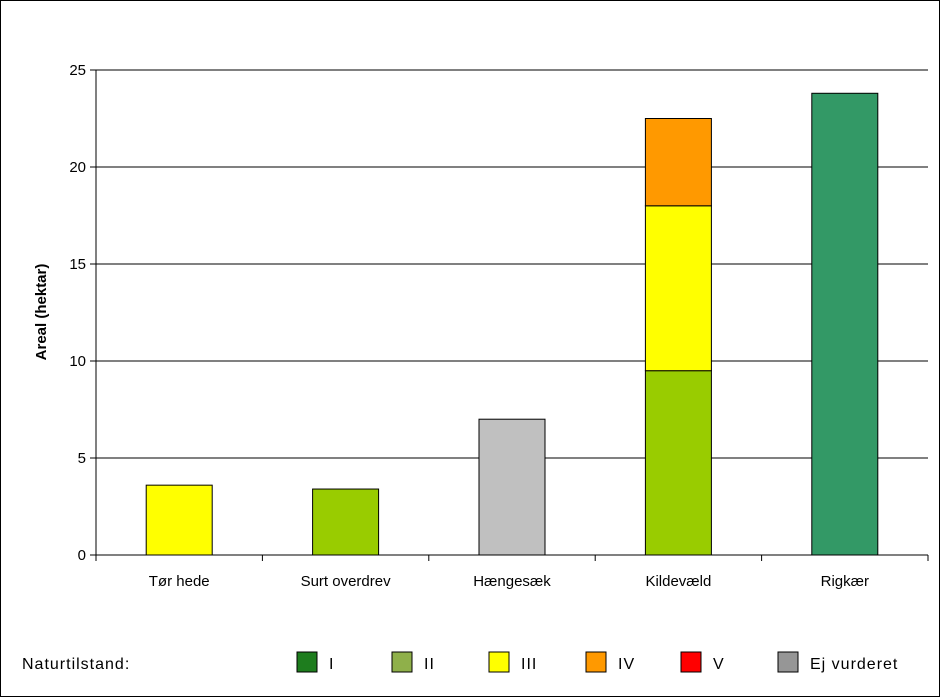 The height and width of the screenshot is (699, 942). I want to click on x-tick-label-0: Tør hede, so click(179, 581).